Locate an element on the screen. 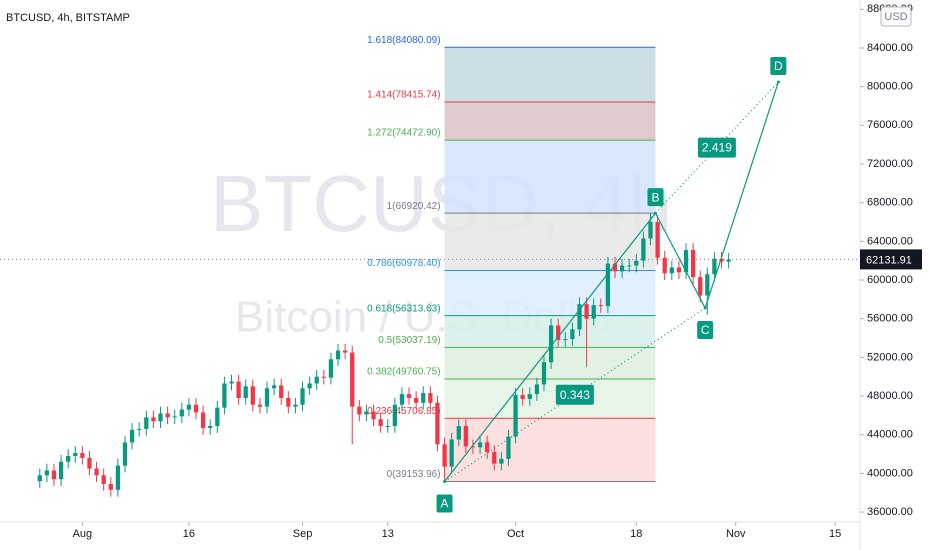 This screenshot has height=550, width=932. fib-level-label: 1.618(84080.09) is located at coordinates (403, 40).